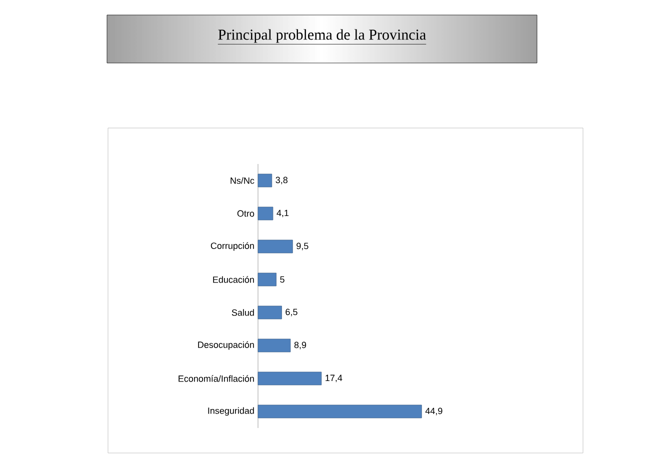 The width and height of the screenshot is (657, 476). Describe the element at coordinates (282, 279) in the screenshot. I see `data-label: 5` at that location.